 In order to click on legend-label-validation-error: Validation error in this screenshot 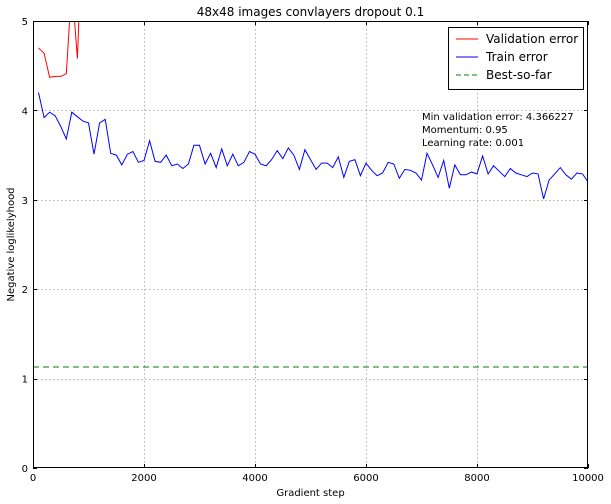, I will do `click(532, 39)`.